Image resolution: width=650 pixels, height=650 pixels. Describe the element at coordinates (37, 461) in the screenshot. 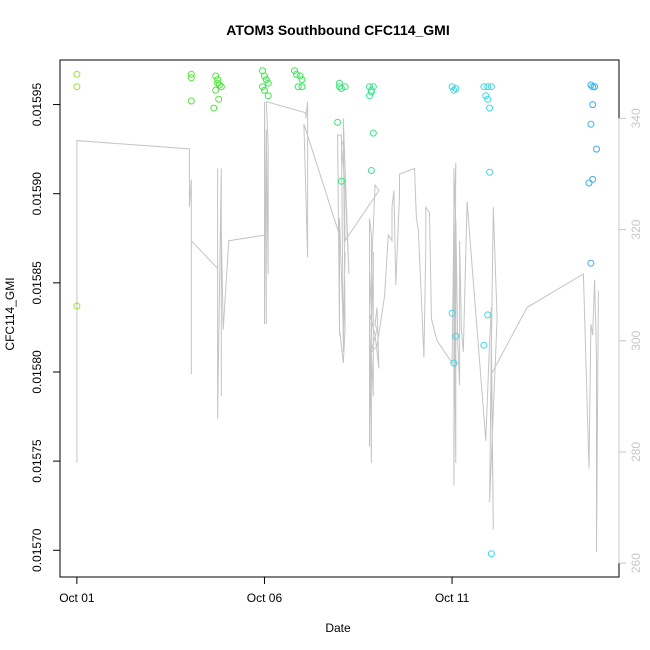

I see `y-tick-label: 0.01575` at that location.